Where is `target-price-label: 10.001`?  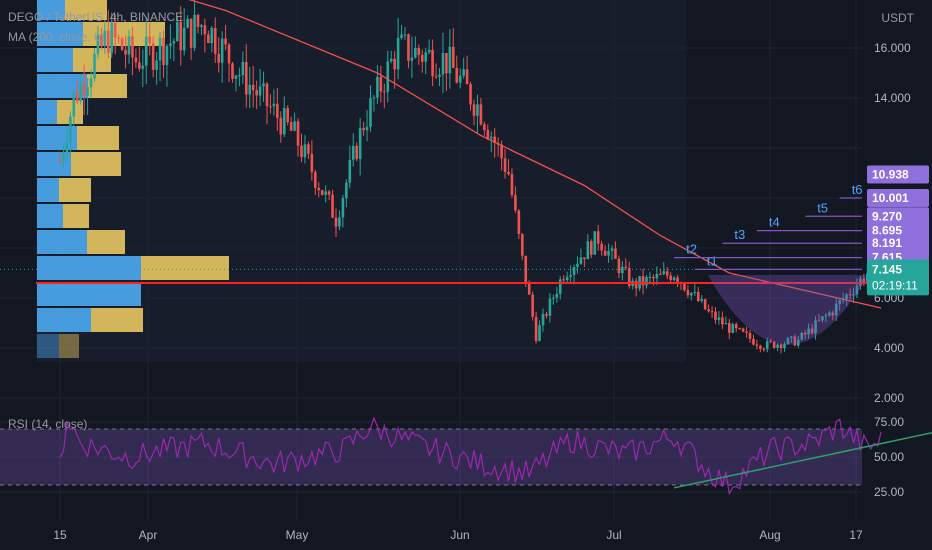 target-price-label: 10.001 is located at coordinates (890, 198).